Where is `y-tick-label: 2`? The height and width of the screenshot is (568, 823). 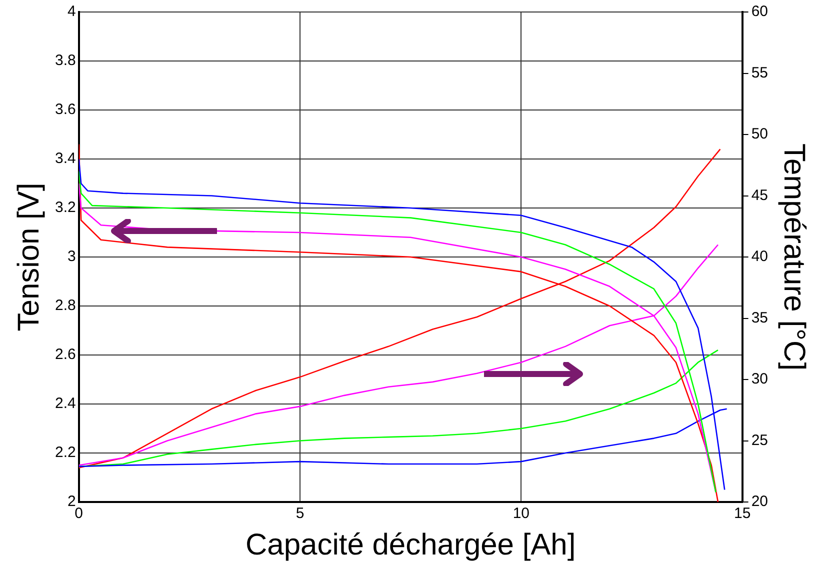
y-tick-label: 2 is located at coordinates (72, 501).